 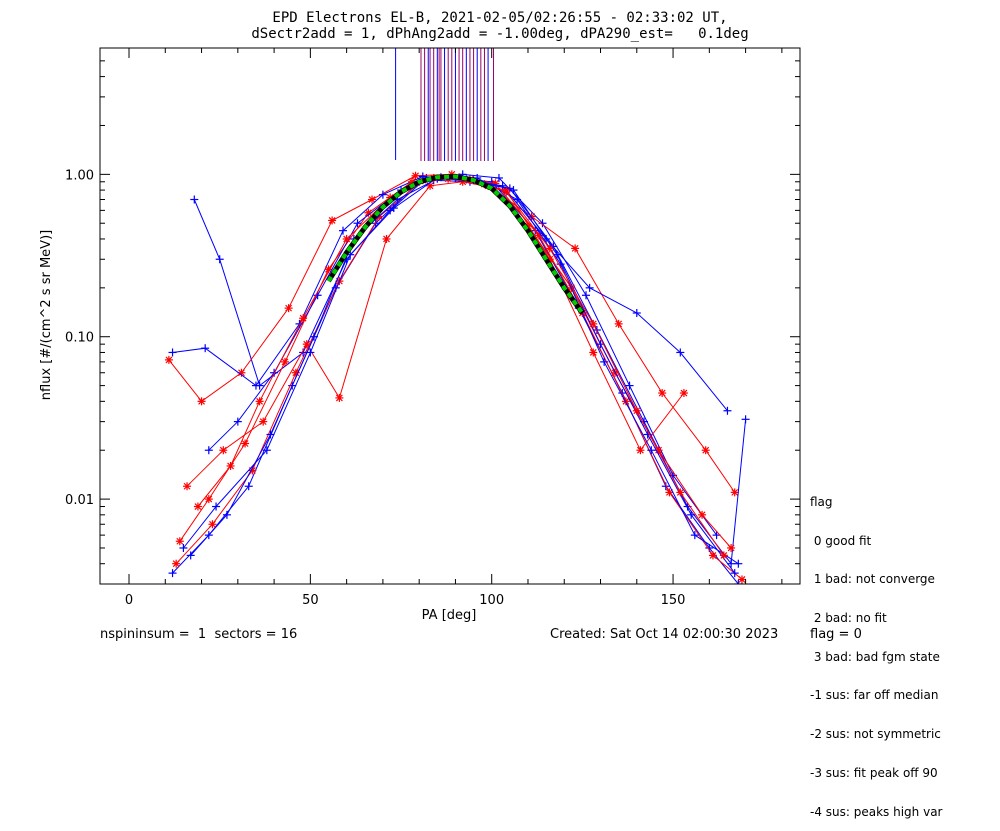 What do you see at coordinates (673, 600) in the screenshot?
I see `x-tick-label: 150` at bounding box center [673, 600].